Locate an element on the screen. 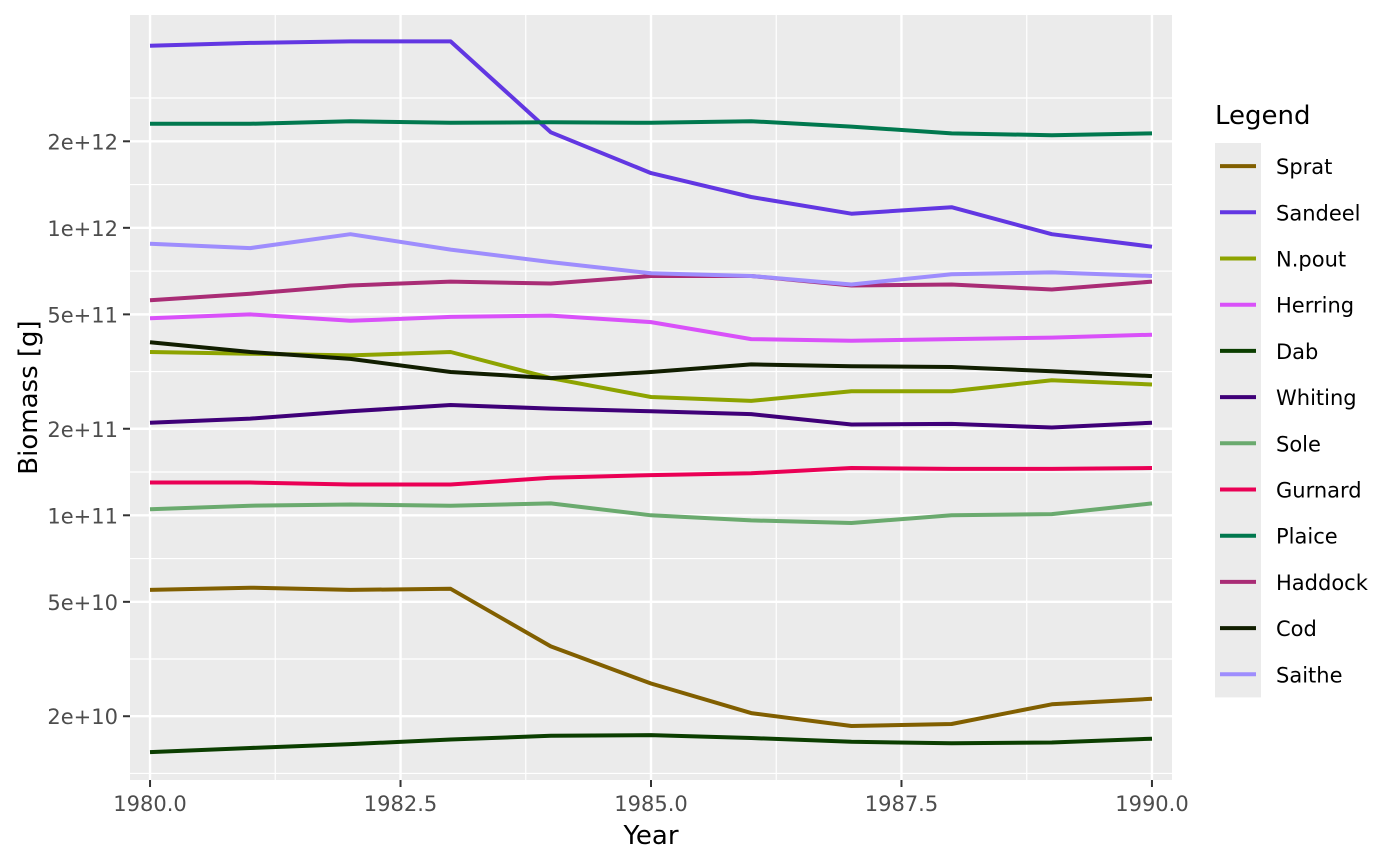 This screenshot has height=866, width=1400. series-line-gurnard is located at coordinates (651, 476).